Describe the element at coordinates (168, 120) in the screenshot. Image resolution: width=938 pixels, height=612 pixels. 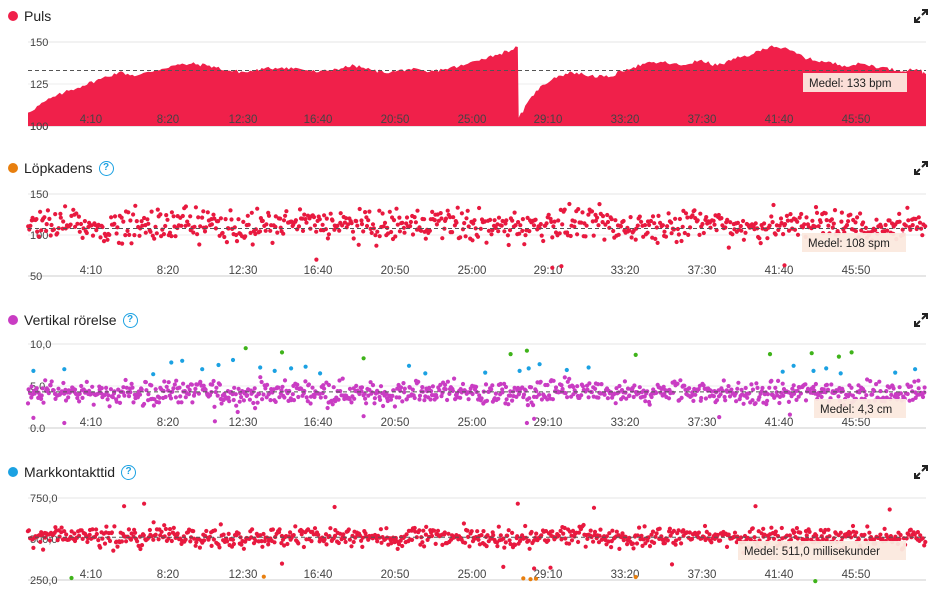
I see `x-tick-label: 8:20` at that location.